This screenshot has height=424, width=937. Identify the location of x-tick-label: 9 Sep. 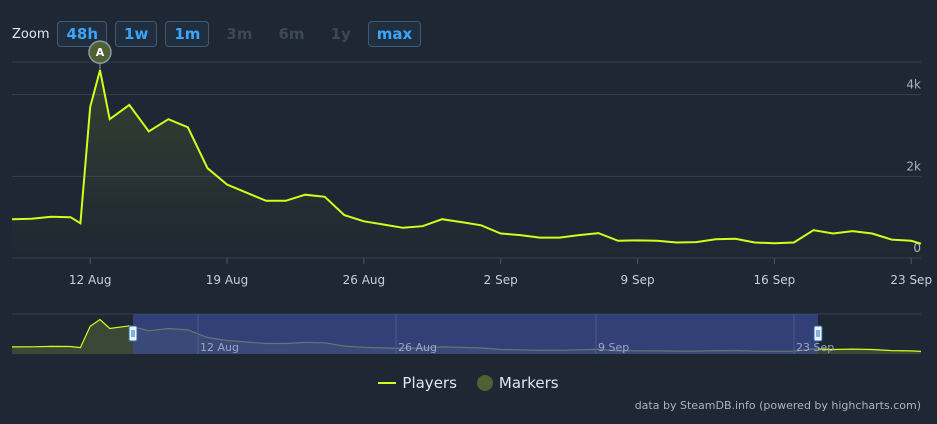
(638, 280).